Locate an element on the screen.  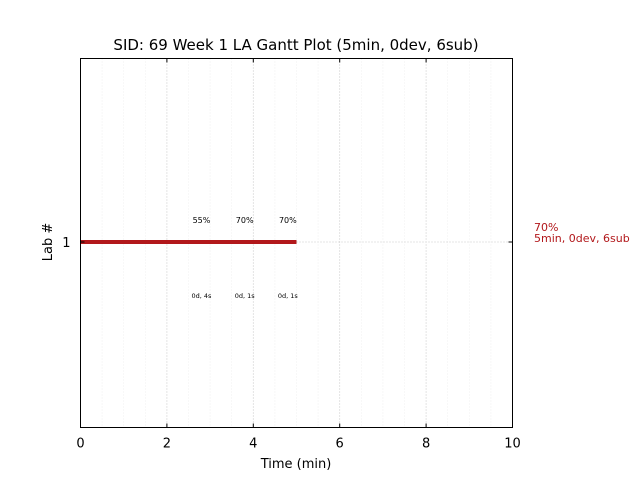
bars is located at coordinates (188, 242).